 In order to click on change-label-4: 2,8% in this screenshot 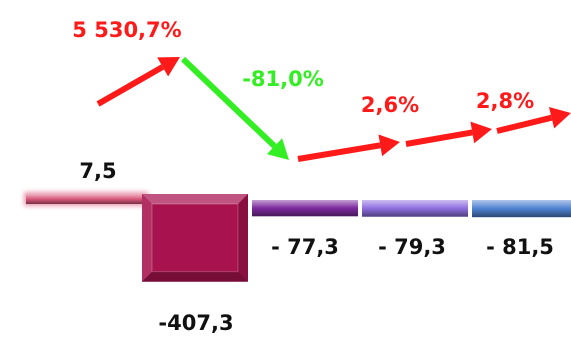, I will do `click(505, 101)`.